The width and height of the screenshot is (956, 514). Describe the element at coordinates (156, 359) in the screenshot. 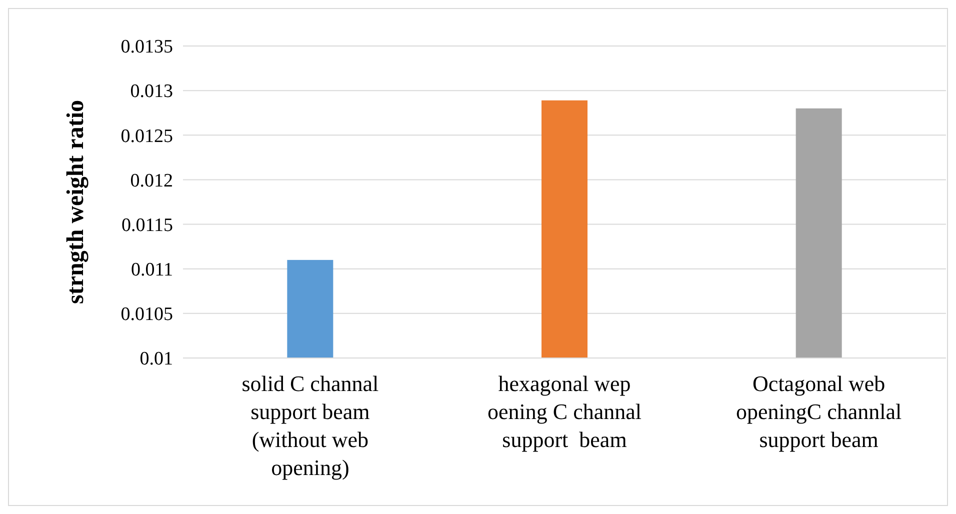

I see `y-tick-label: 0.01` at that location.